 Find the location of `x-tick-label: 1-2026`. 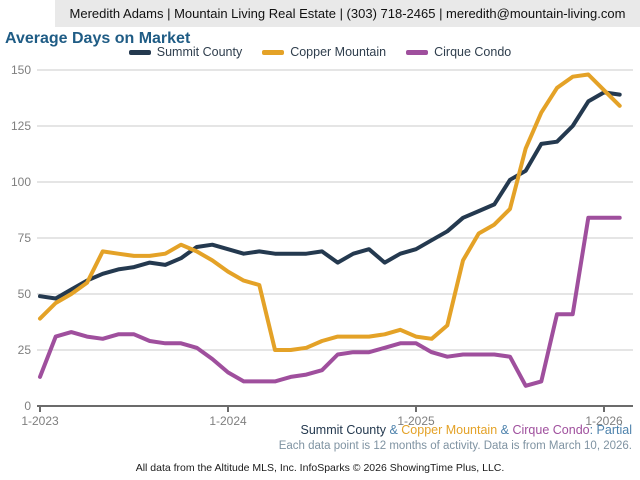

x-tick-label: 1-2026 is located at coordinates (604, 421).